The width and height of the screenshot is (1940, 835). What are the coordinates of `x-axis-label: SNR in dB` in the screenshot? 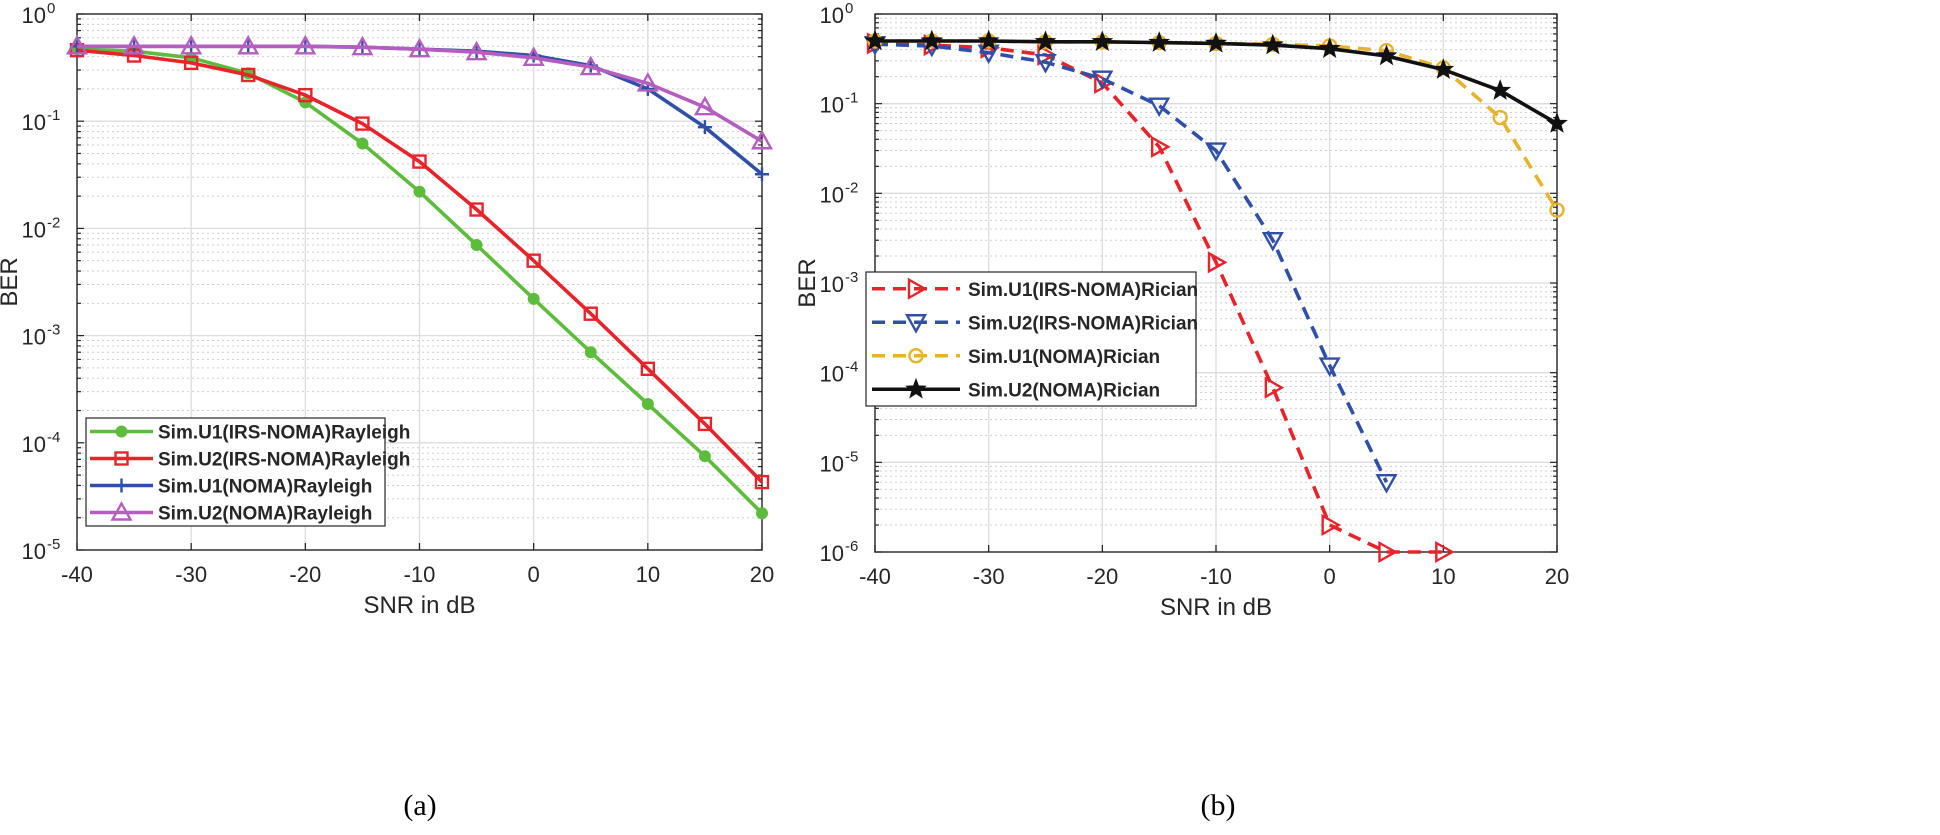 It's located at (1216, 607).